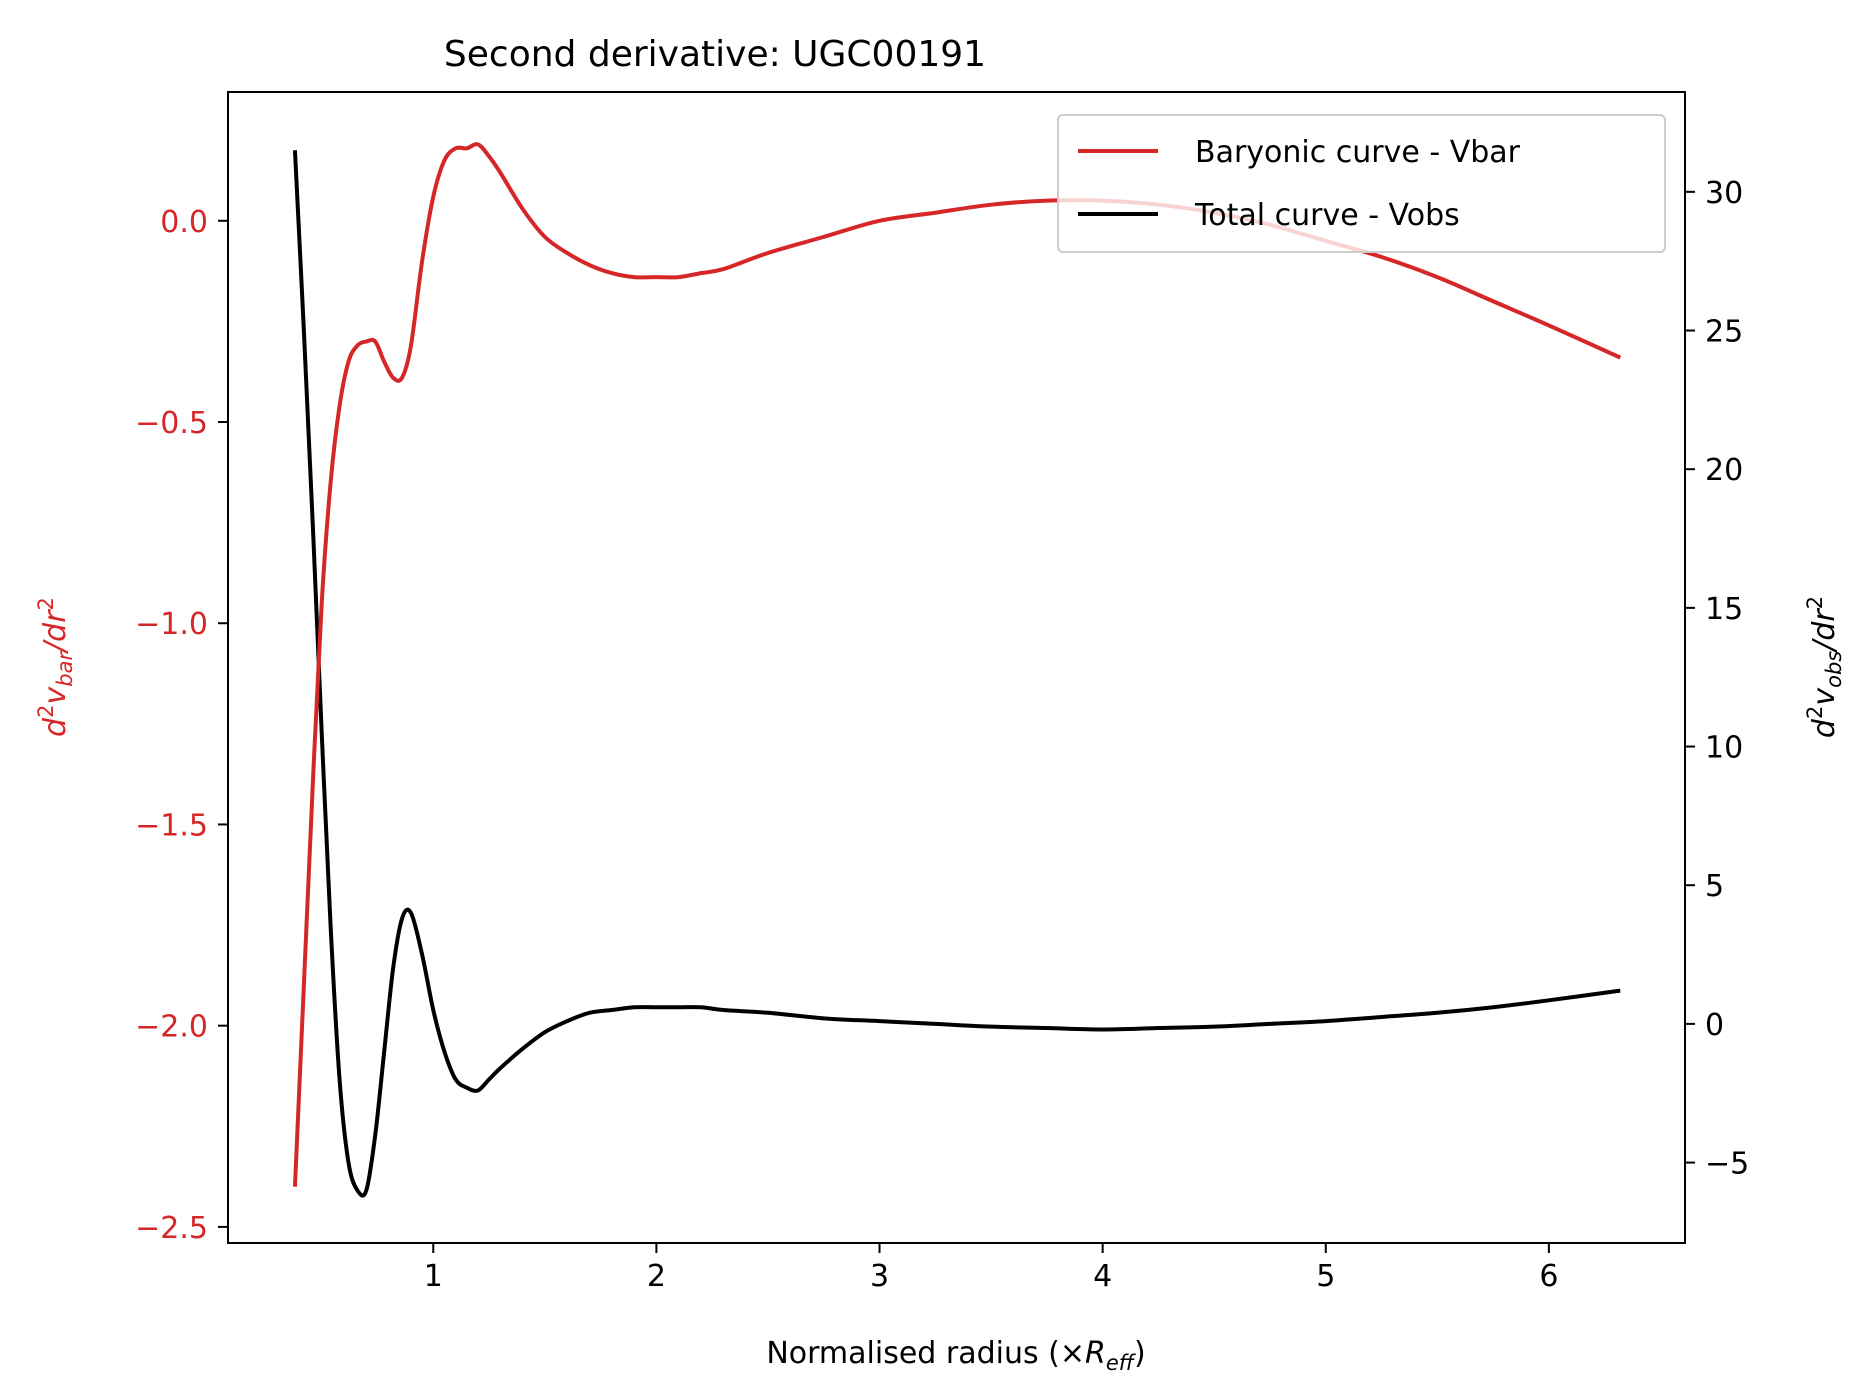  I want to click on y-right-label-v: v, so click(1824, 696).